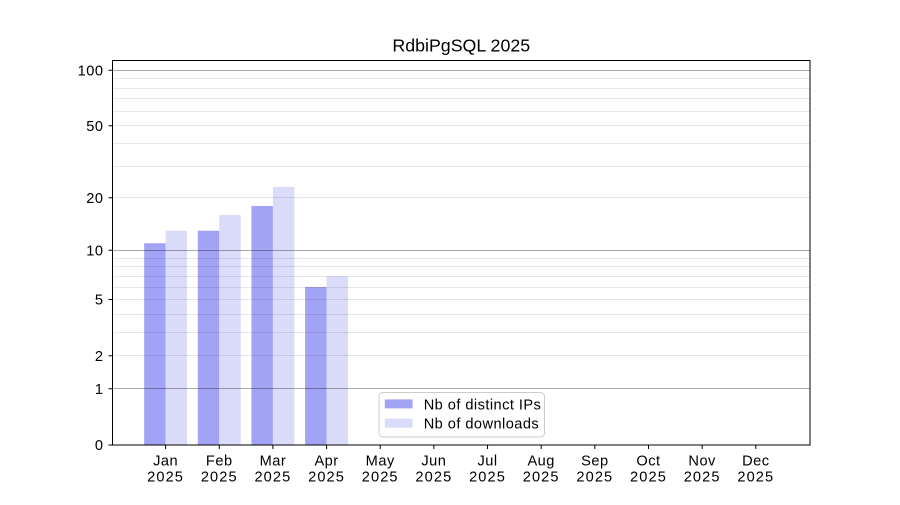 The width and height of the screenshot is (900, 505). I want to click on svg-text: 20, so click(94, 199).